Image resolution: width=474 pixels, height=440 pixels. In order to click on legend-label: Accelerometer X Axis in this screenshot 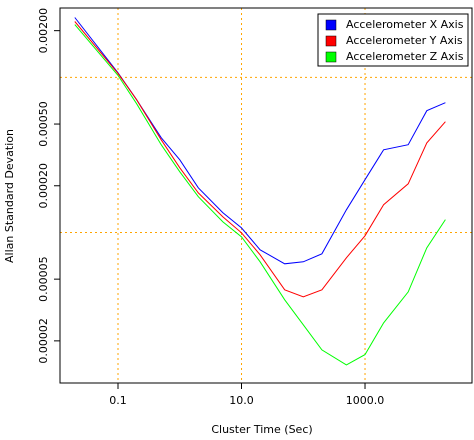, I will do `click(405, 24)`.